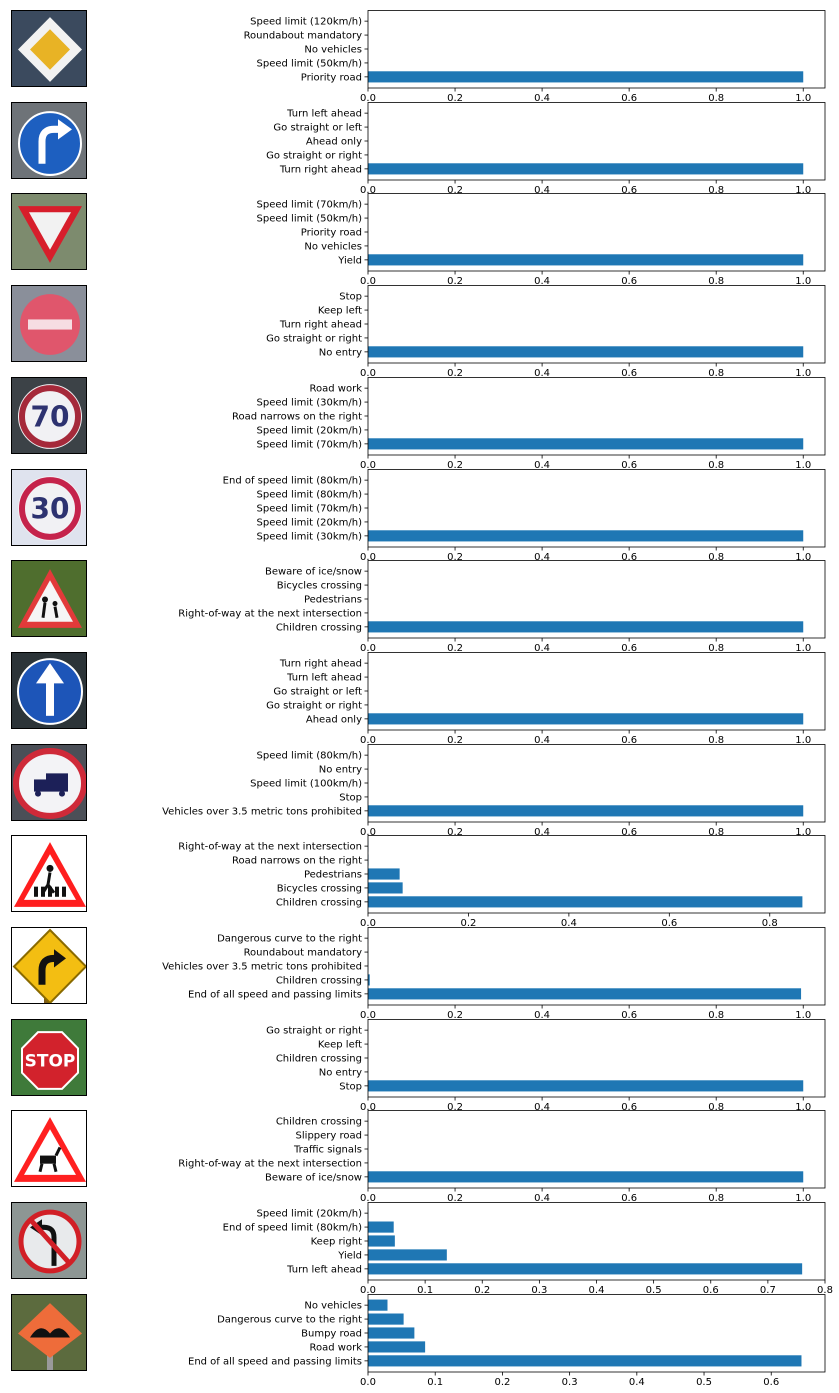 The height and width of the screenshot is (1393, 839). I want to click on category-label: Vehicles over 3.5 metric tons prohibited, so click(262, 811).